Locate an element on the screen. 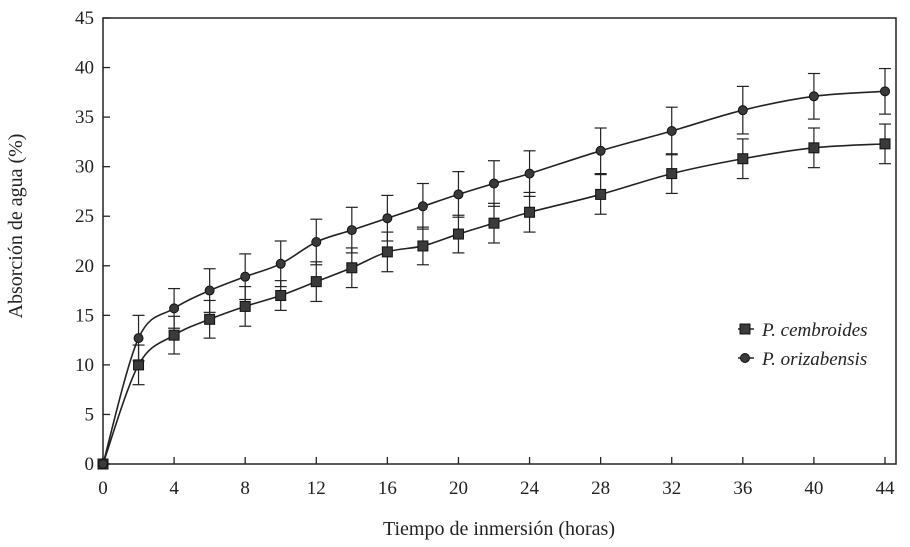 The image size is (910, 547). y-tick-label: 15 is located at coordinates (84, 315).